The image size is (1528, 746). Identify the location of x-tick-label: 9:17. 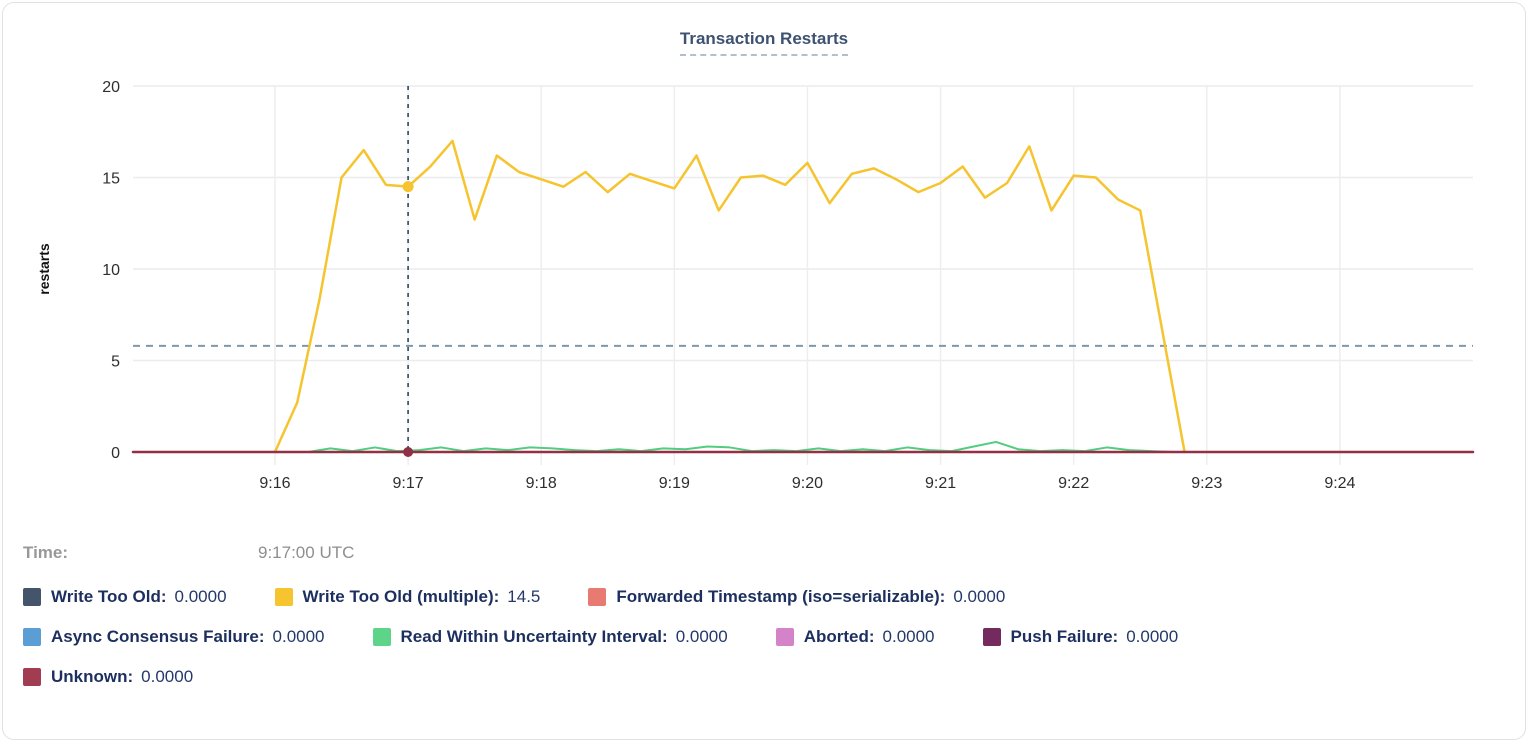
(408, 483).